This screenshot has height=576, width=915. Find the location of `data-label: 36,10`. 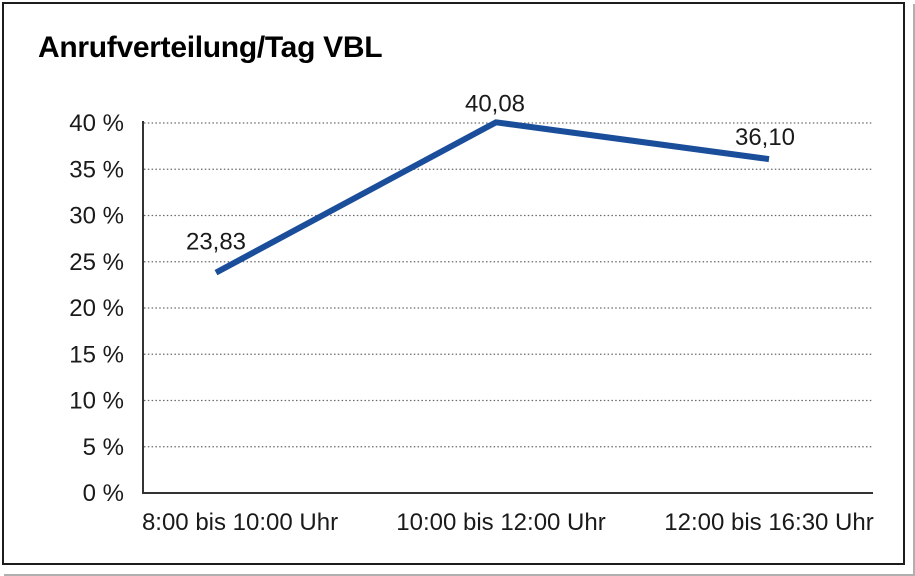

data-label: 36,10 is located at coordinates (765, 137).